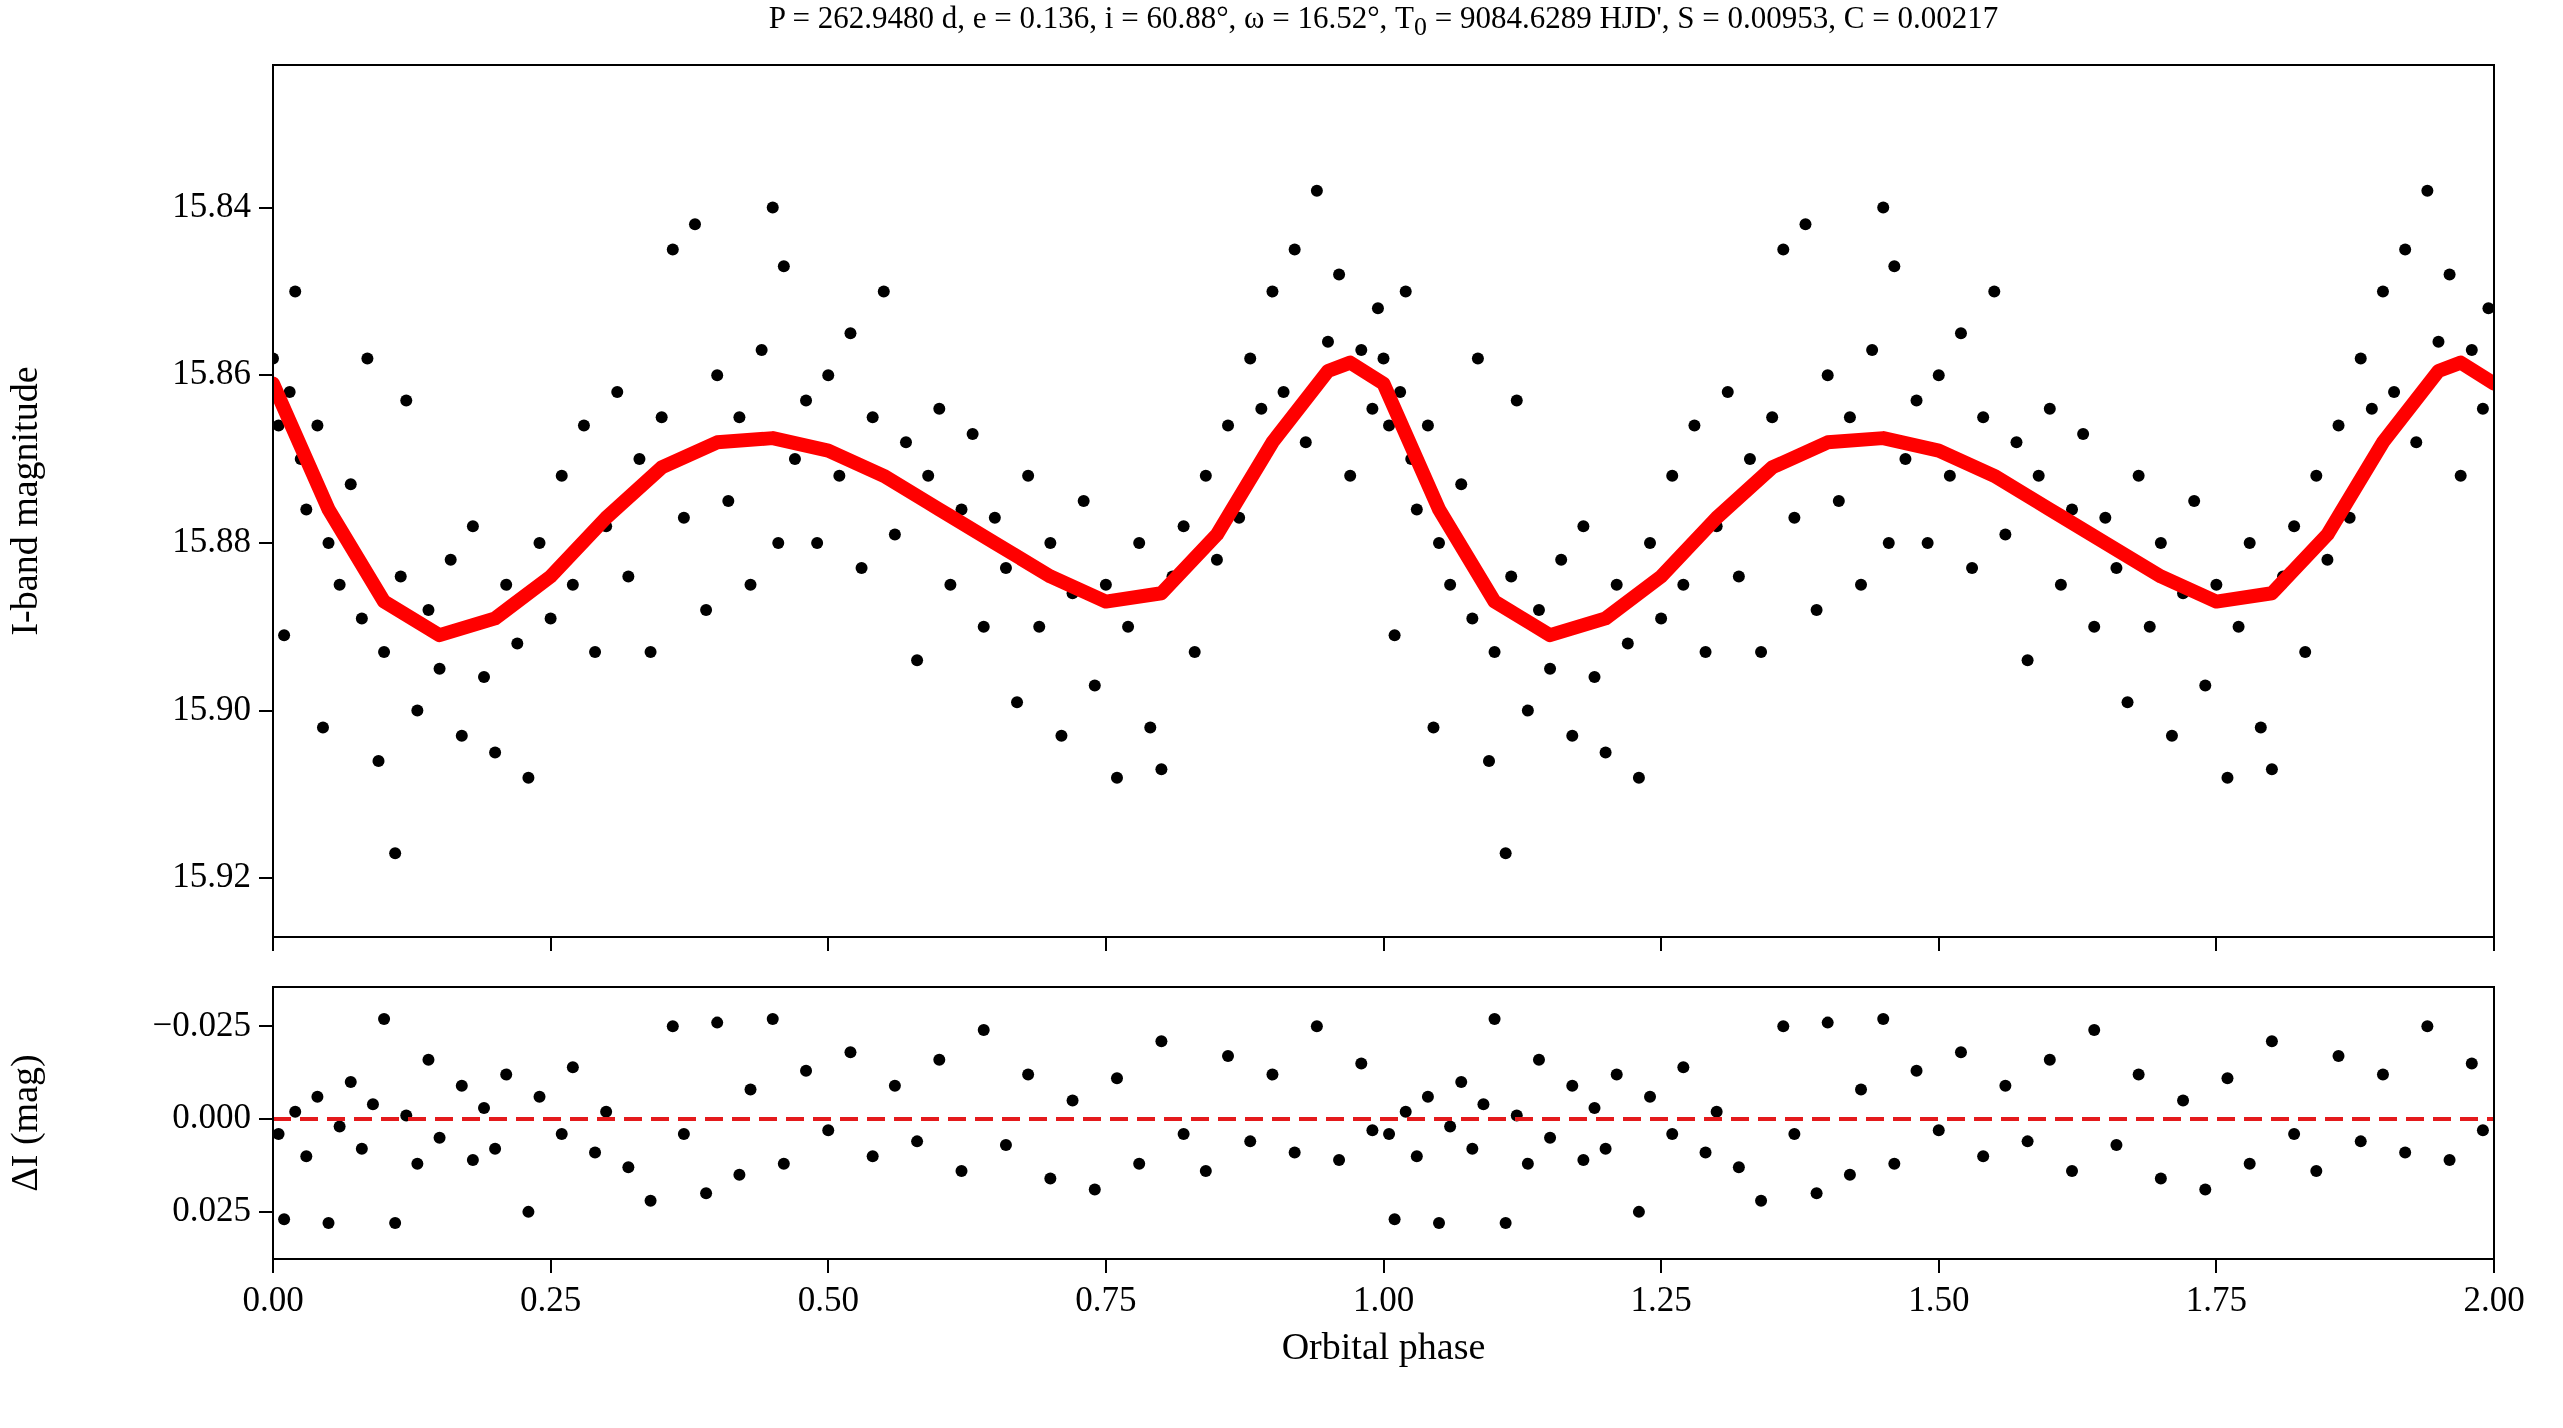 Image resolution: width=2563 pixels, height=1428 pixels. Describe the element at coordinates (1106, 1300) in the screenshot. I see `x-tick-label: 0.75` at that location.